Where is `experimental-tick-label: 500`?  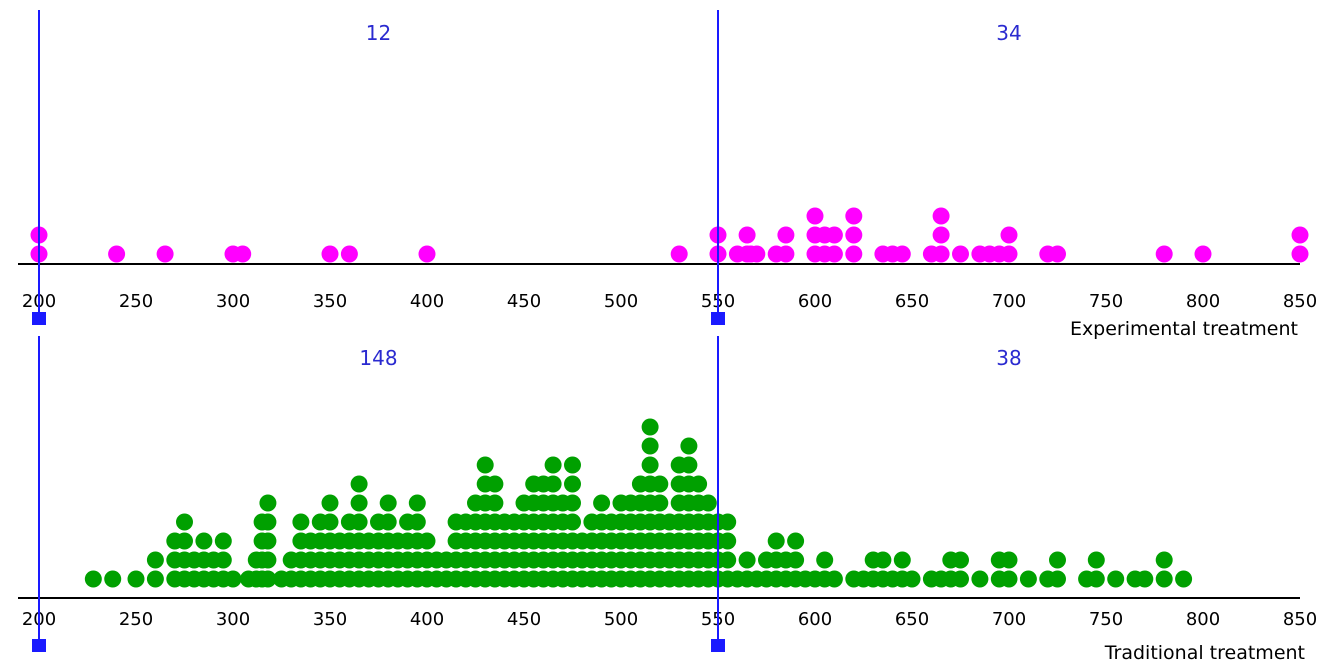
experimental-tick-label: 500 is located at coordinates (621, 301).